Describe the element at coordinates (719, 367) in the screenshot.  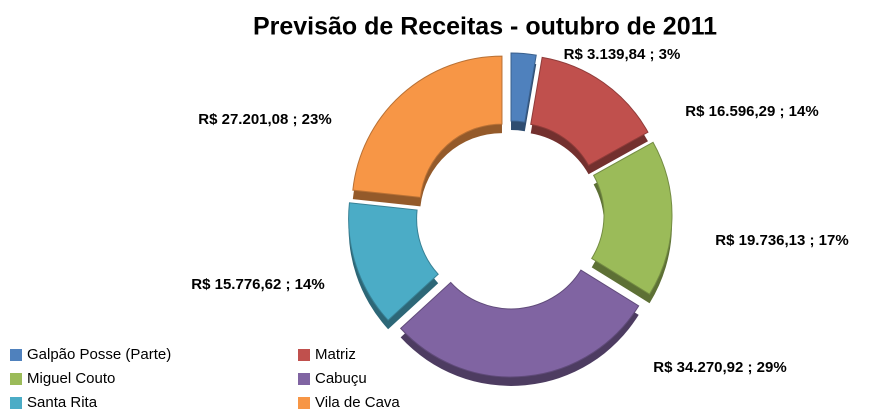
I see `data-label: R$ 34.270,92 ; 29%` at that location.